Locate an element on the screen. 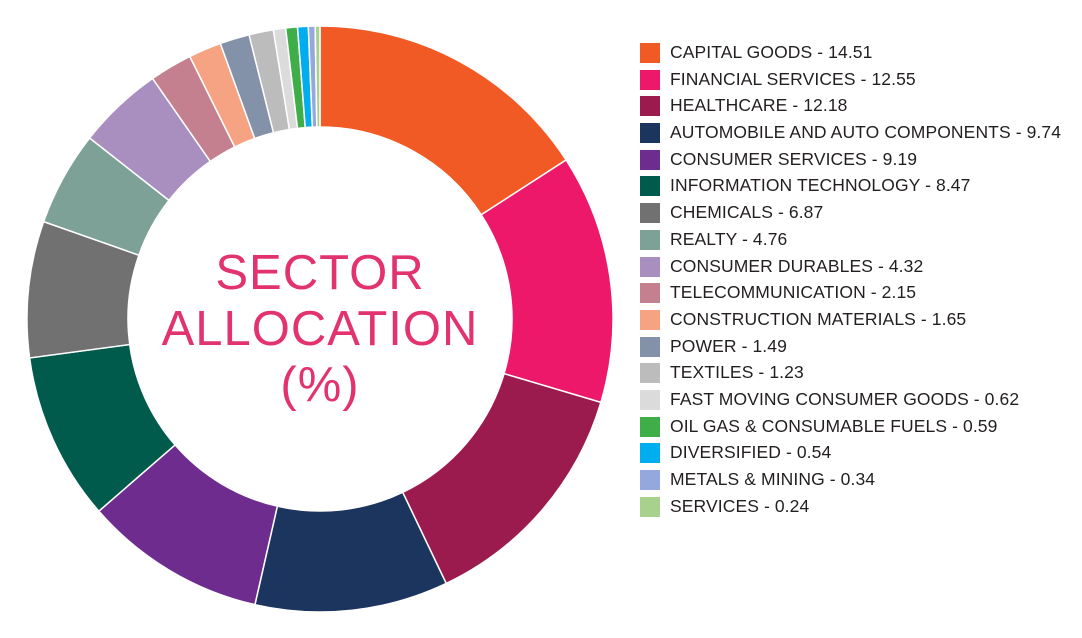  legend-item: TEXTILES - 1.23 is located at coordinates (858, 373).